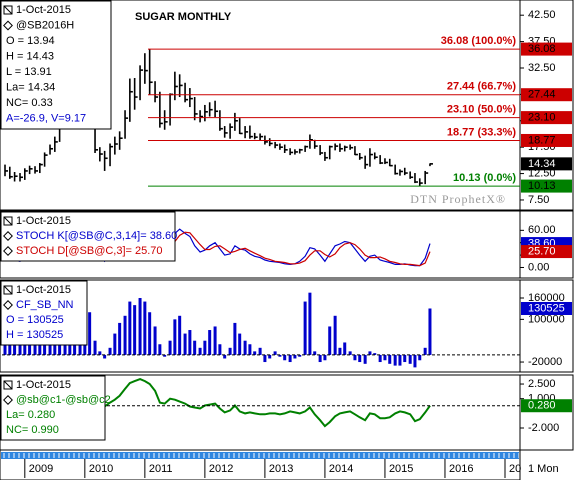 This screenshot has height=480, width=574. What do you see at coordinates (542, 118) in the screenshot?
I see `level-tag-label: 23.10` at bounding box center [542, 118].